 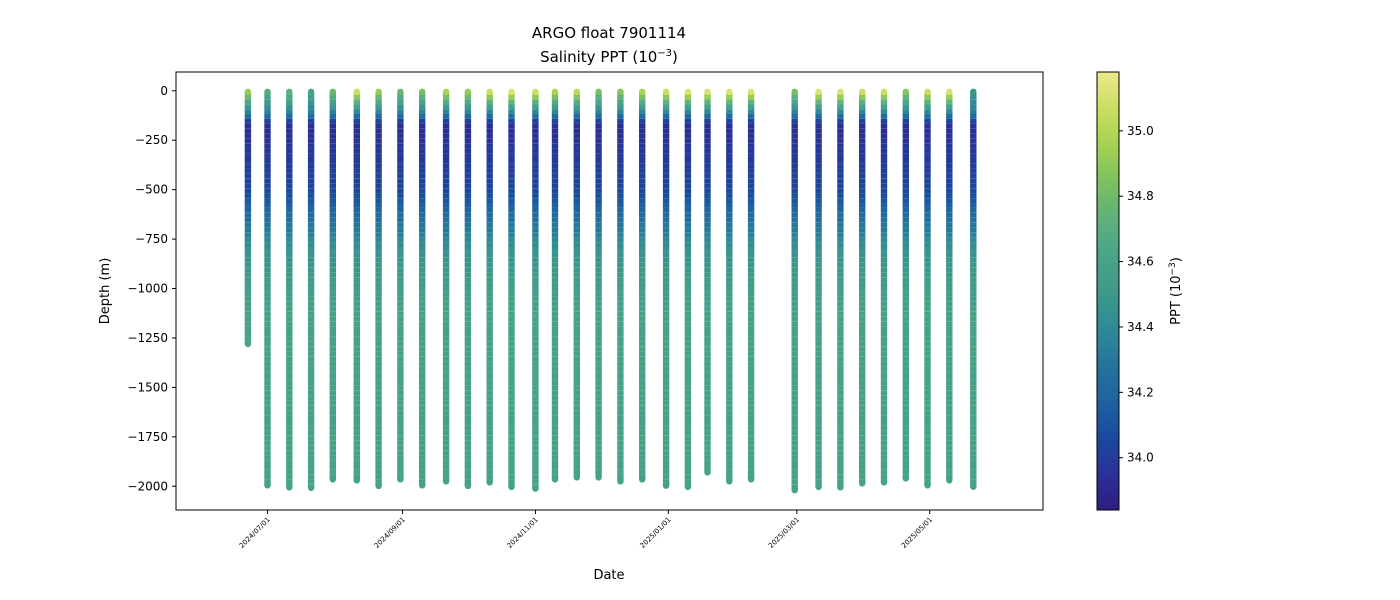 I want to click on y-tick-label: −500, so click(x=151, y=190).